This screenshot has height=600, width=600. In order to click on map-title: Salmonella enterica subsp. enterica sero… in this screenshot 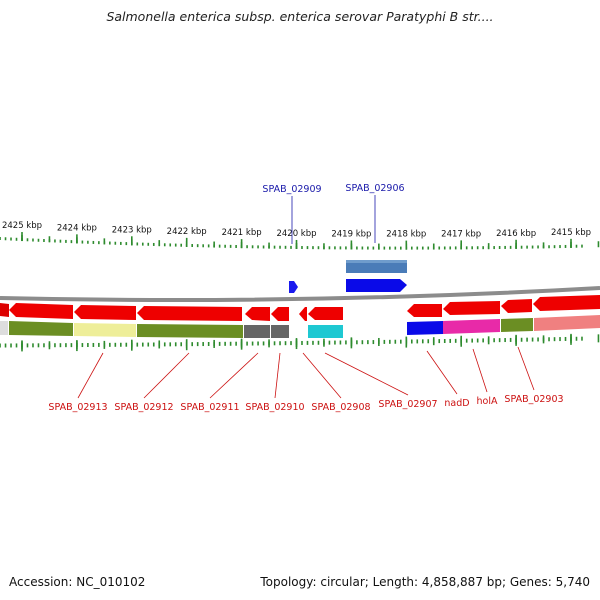, I will do `click(300, 16)`.